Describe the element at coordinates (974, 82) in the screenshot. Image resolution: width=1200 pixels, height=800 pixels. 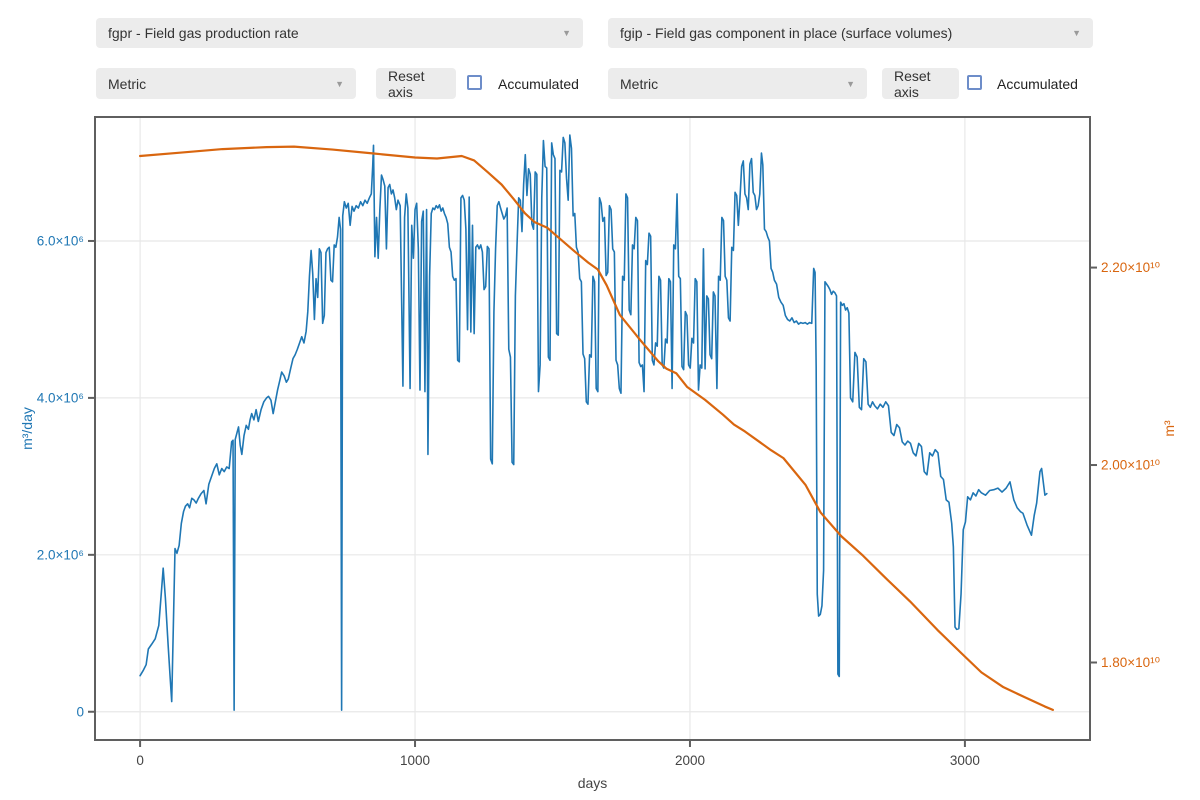
I see `accumulated-checkbox-right` at that location.